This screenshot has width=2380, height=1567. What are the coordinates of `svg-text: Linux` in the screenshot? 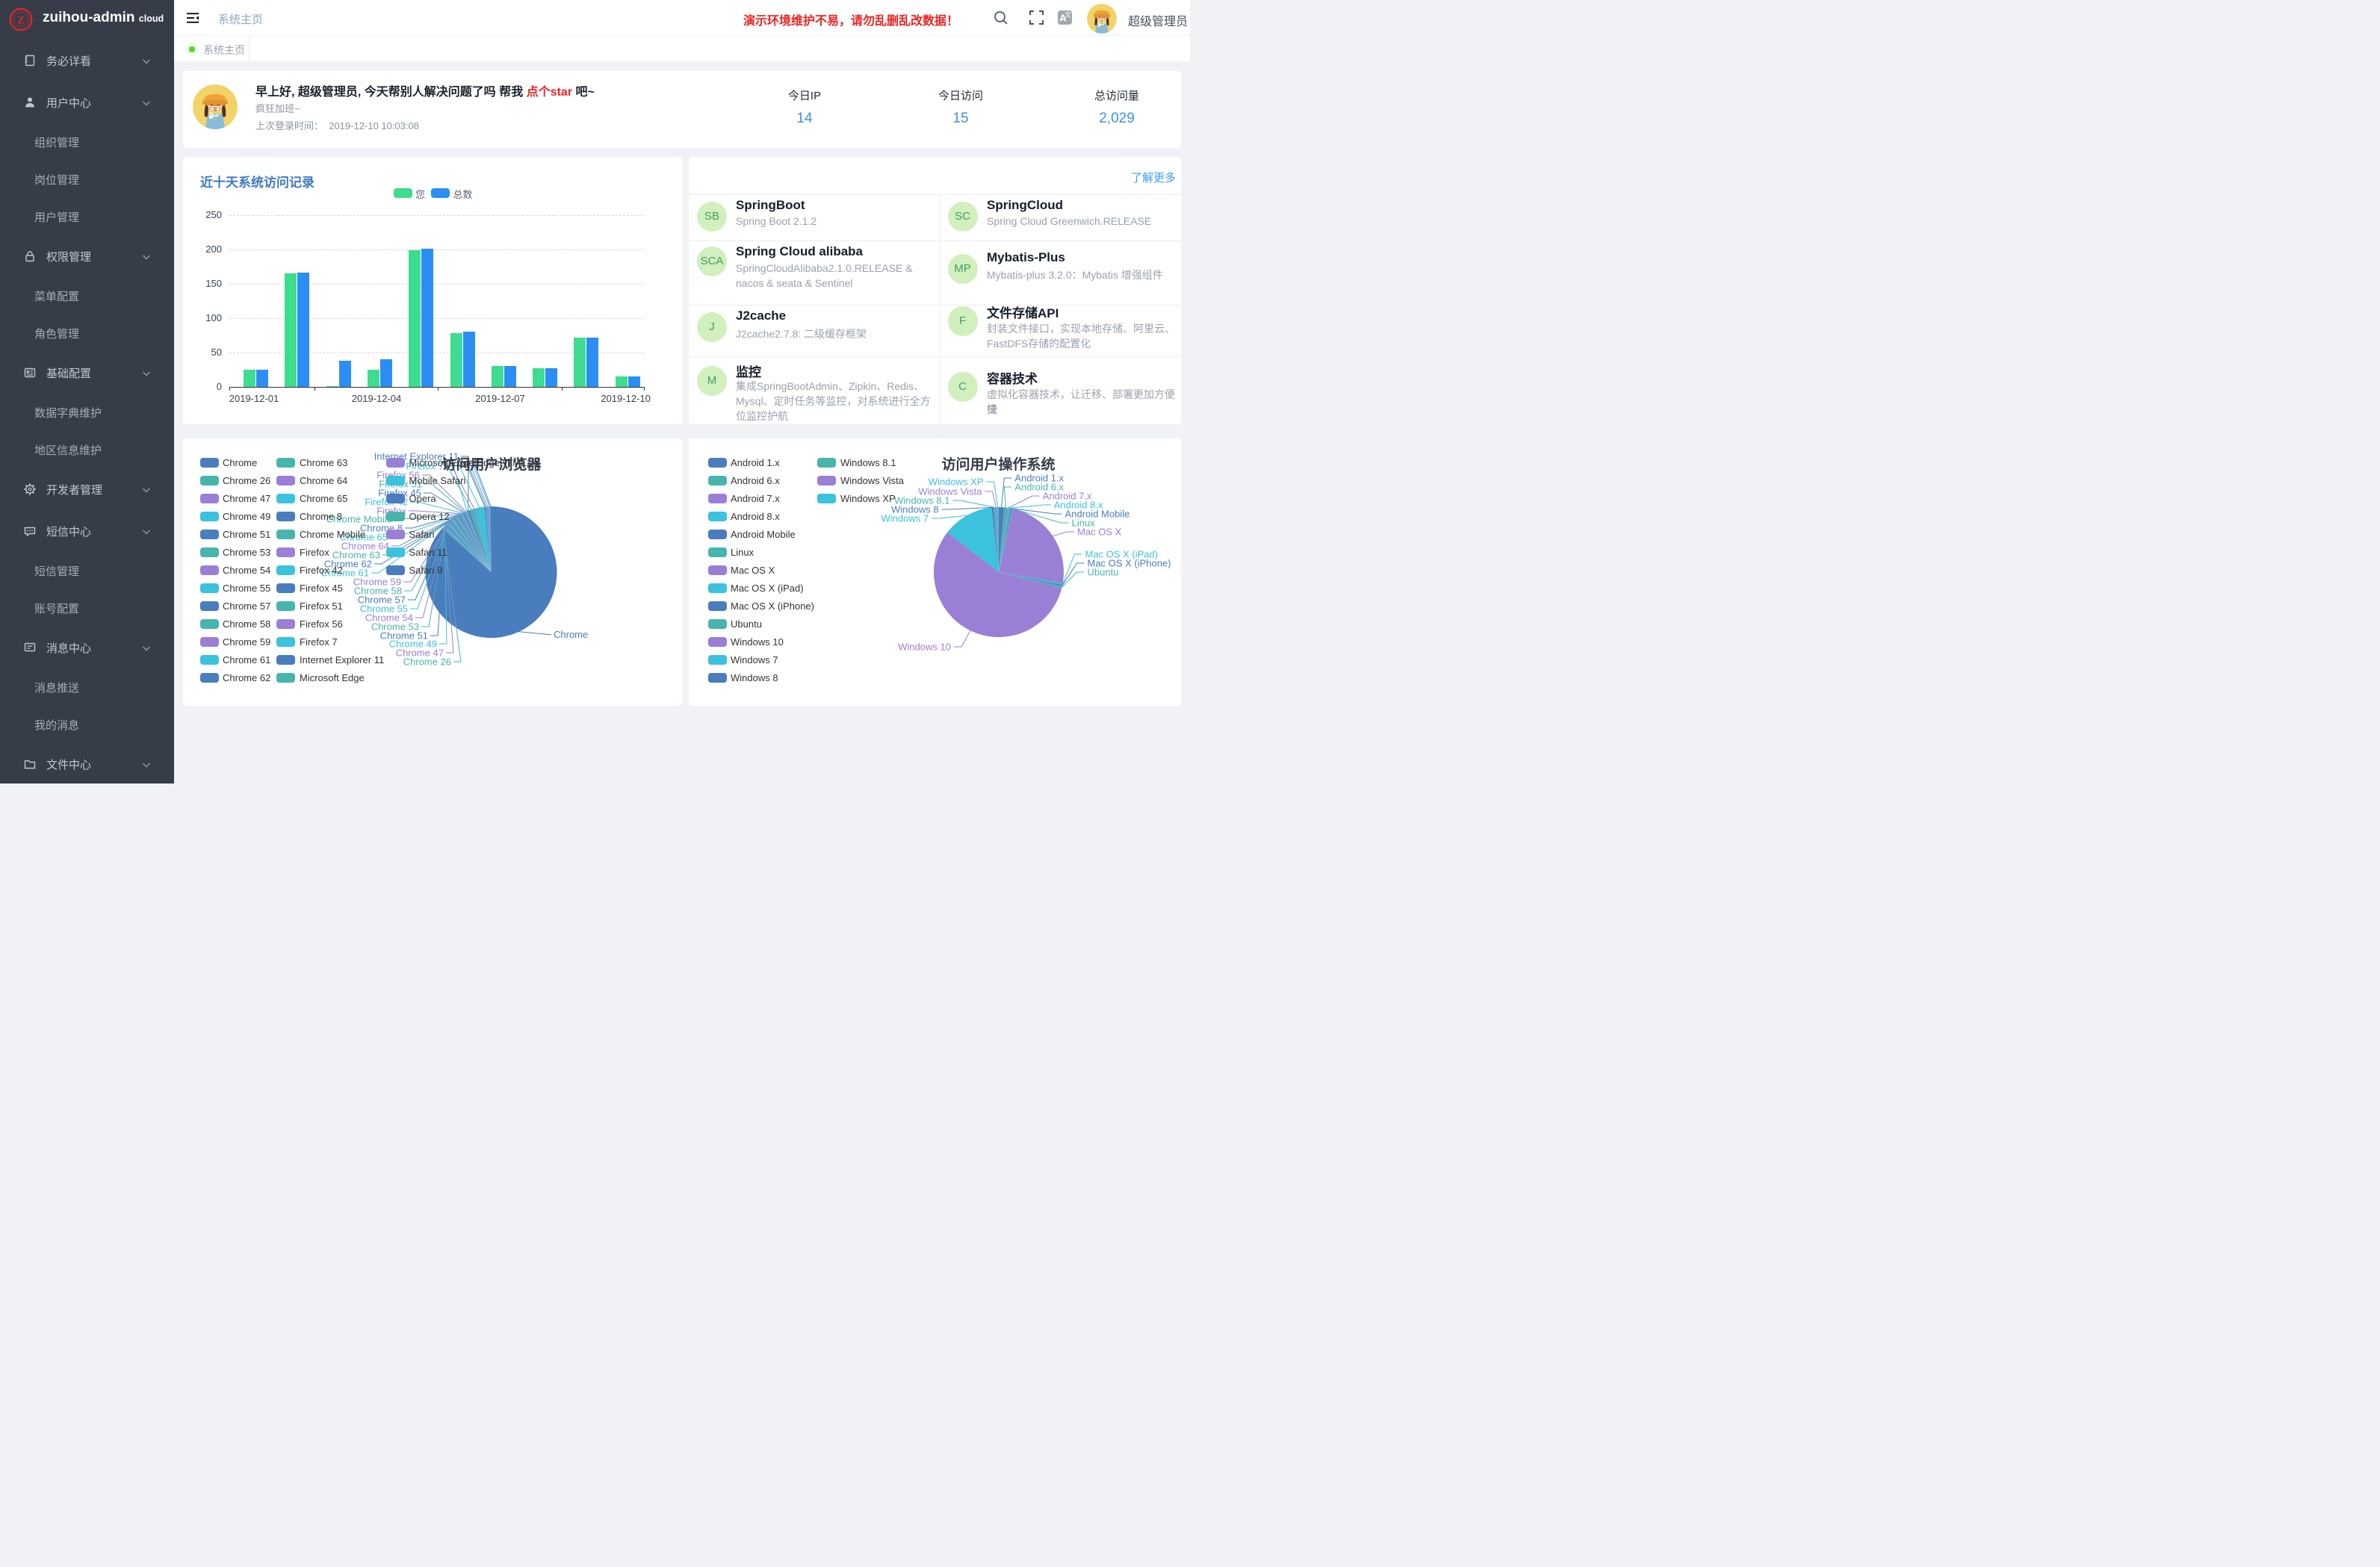 It's located at (1084, 523).